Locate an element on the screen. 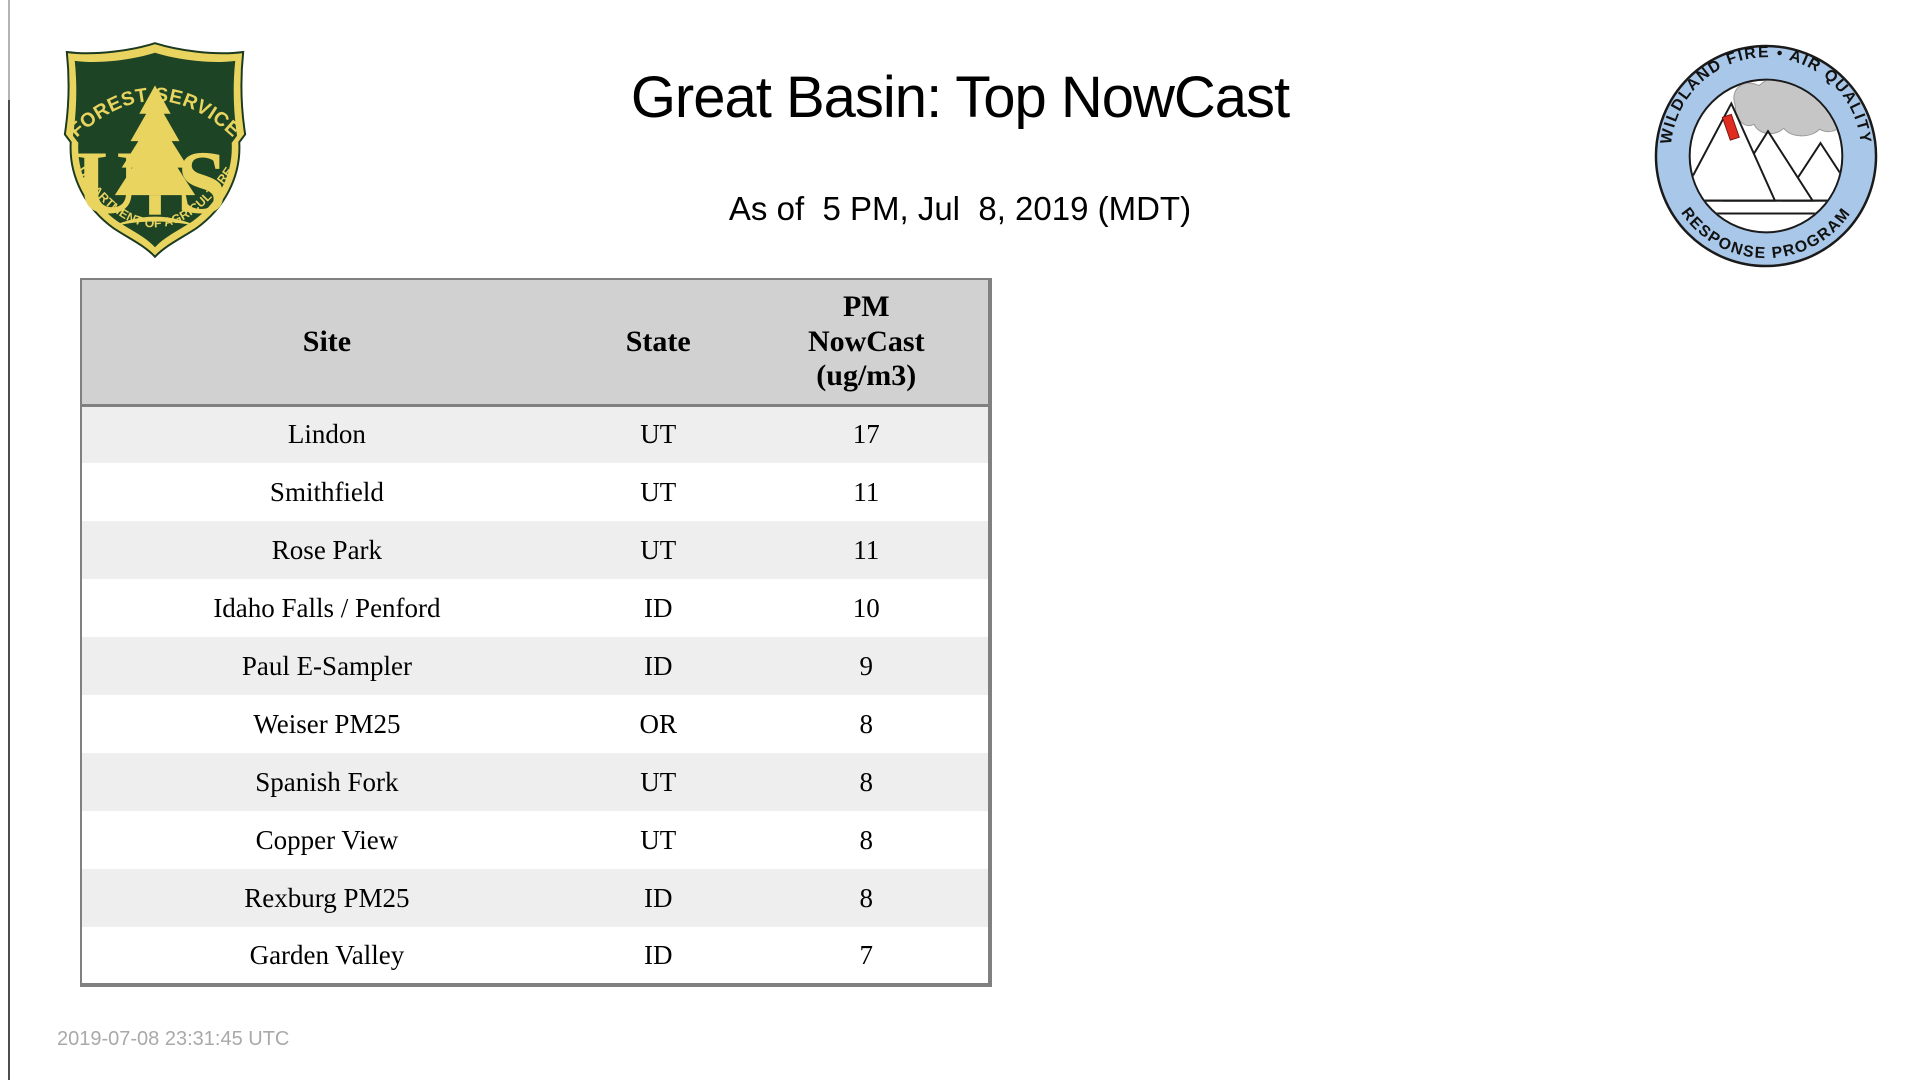  col-header-site: Site is located at coordinates (326, 343).